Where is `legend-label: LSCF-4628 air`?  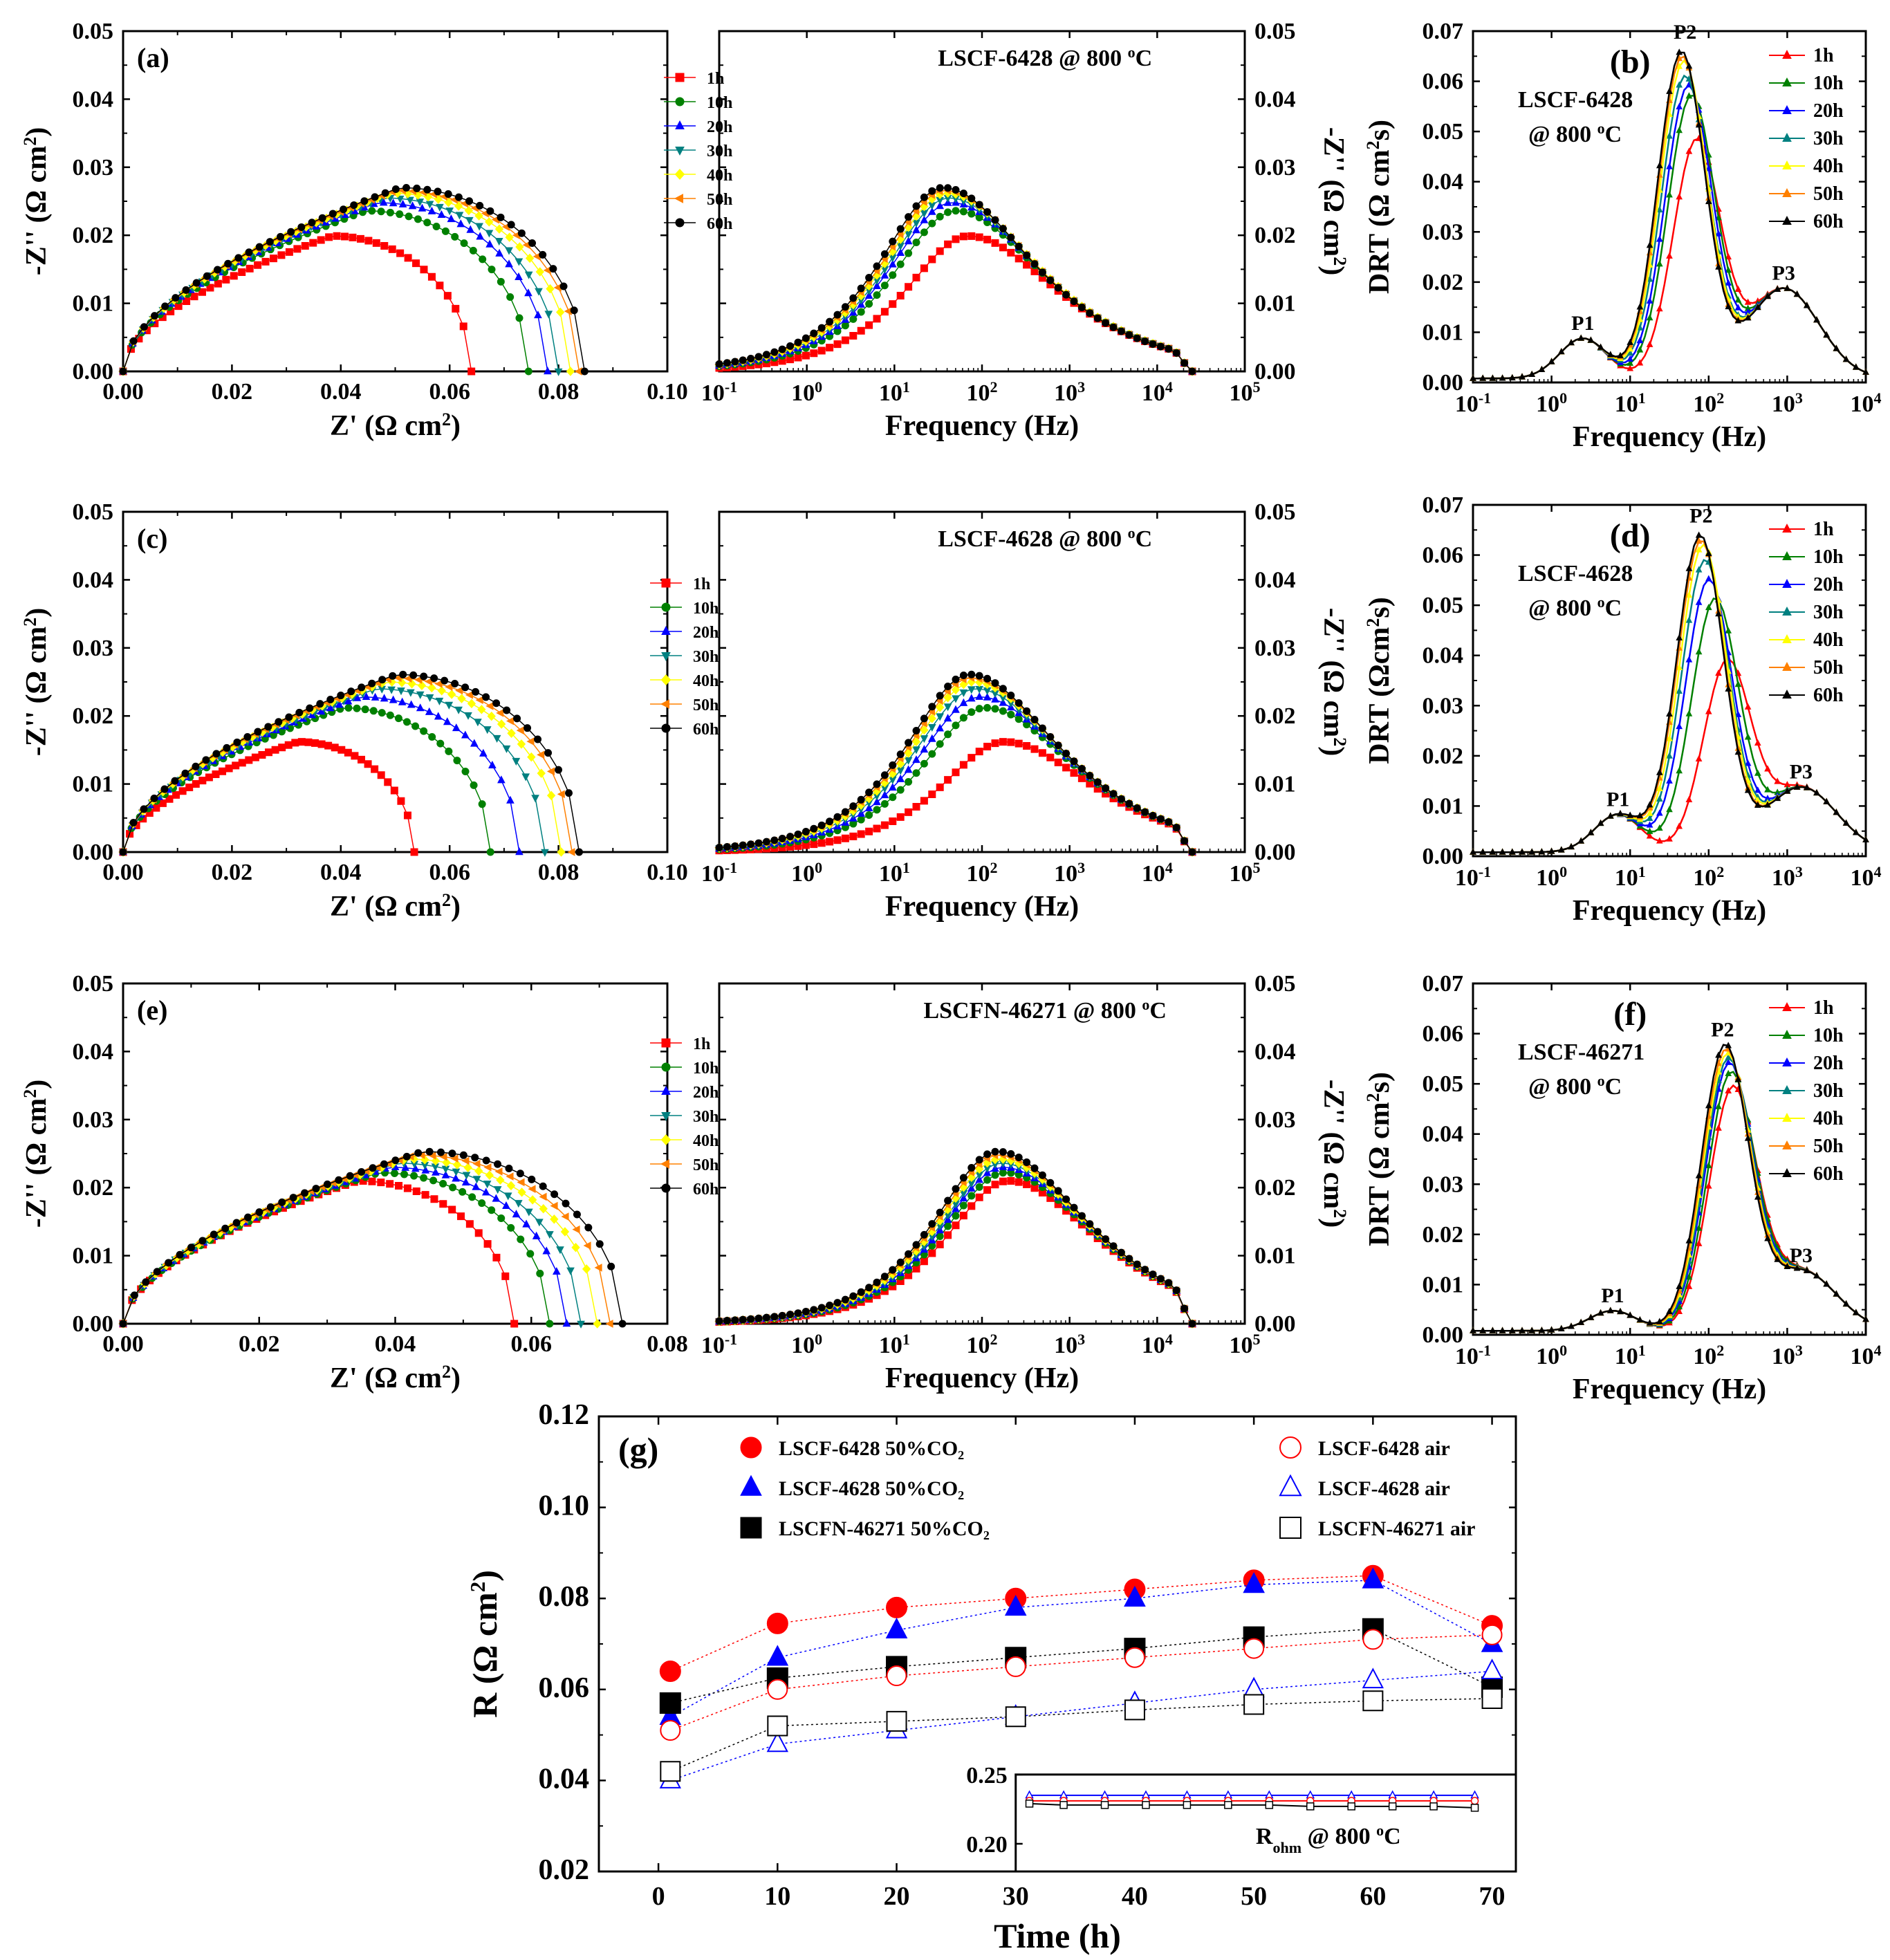 legend-label: LSCF-4628 air is located at coordinates (1384, 1488).